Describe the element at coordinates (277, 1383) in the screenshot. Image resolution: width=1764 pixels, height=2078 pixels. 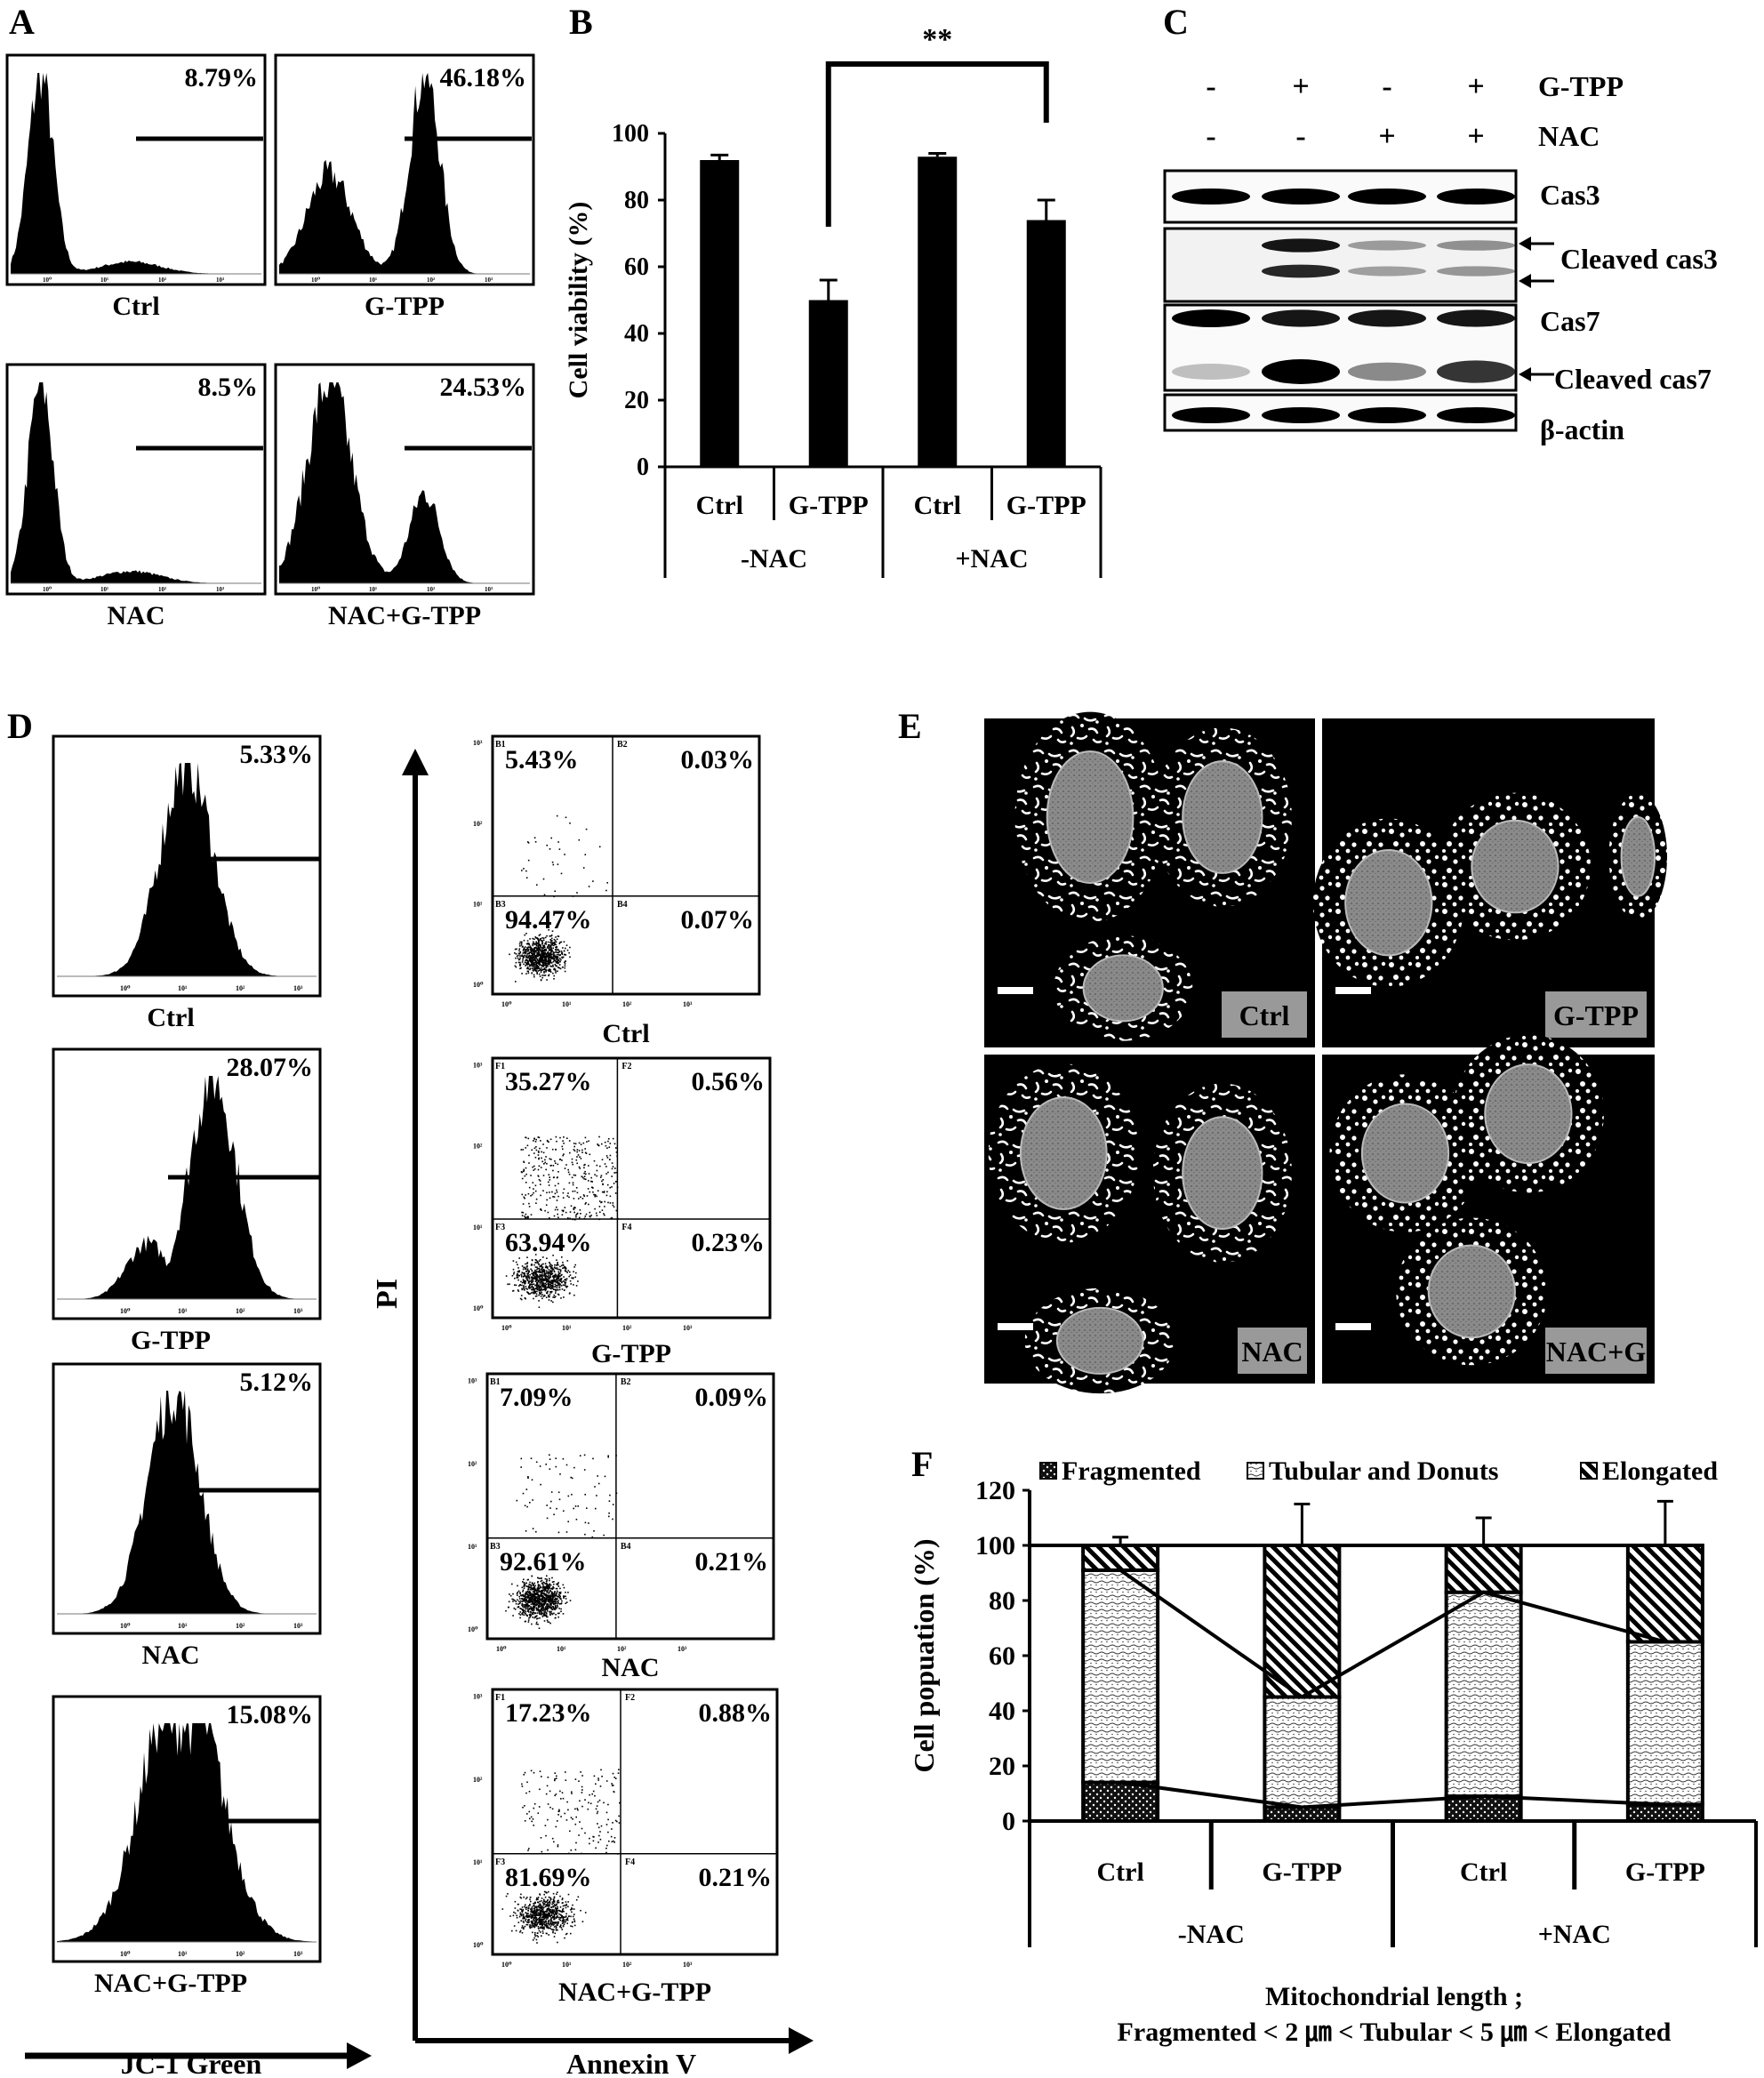
I see `gate-percentage: 5.12%` at that location.